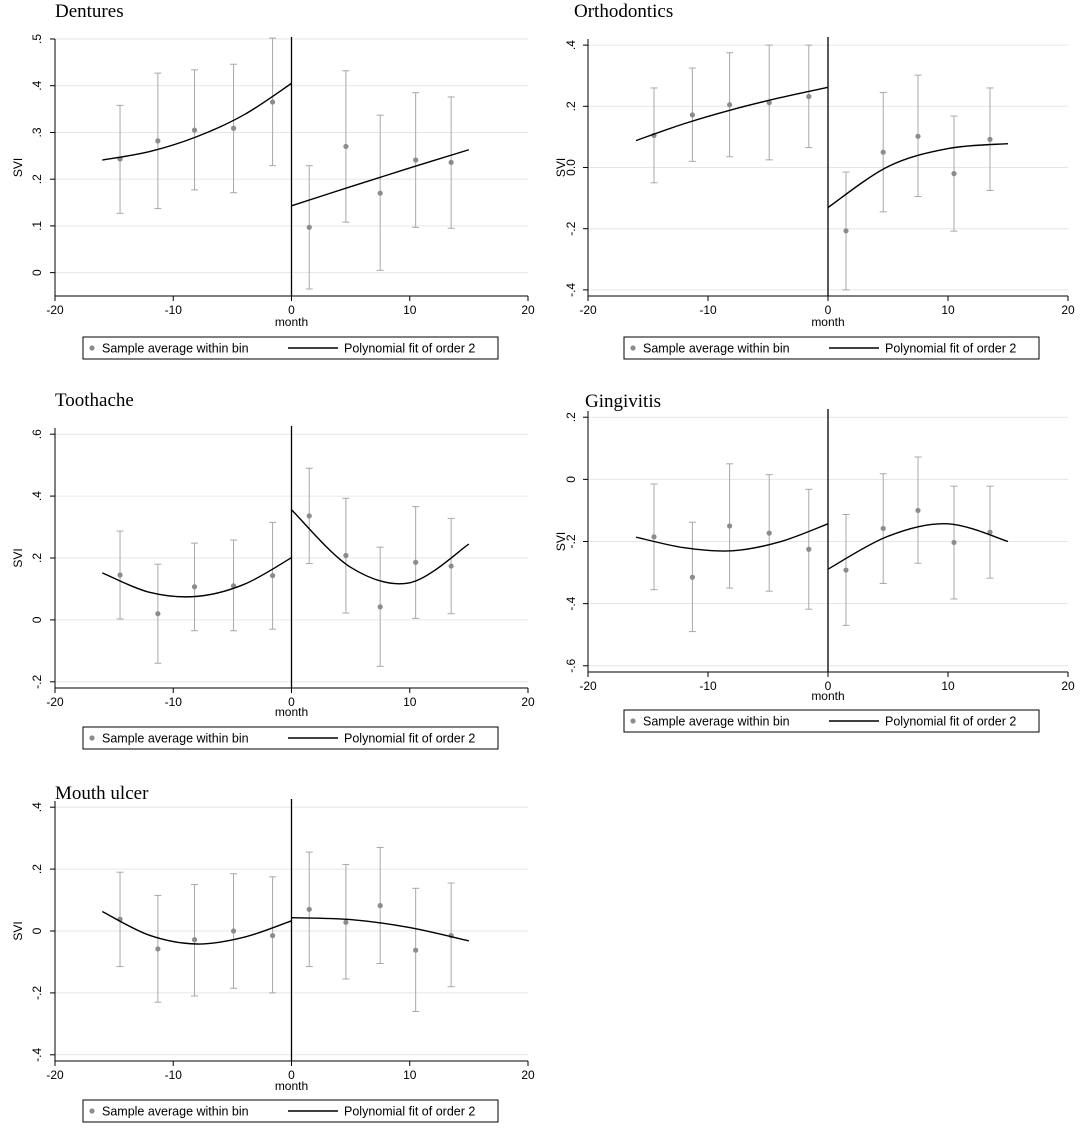 Image resolution: width=1084 pixels, height=1141 pixels. I want to click on y-tick-label: .6, so click(37, 434).